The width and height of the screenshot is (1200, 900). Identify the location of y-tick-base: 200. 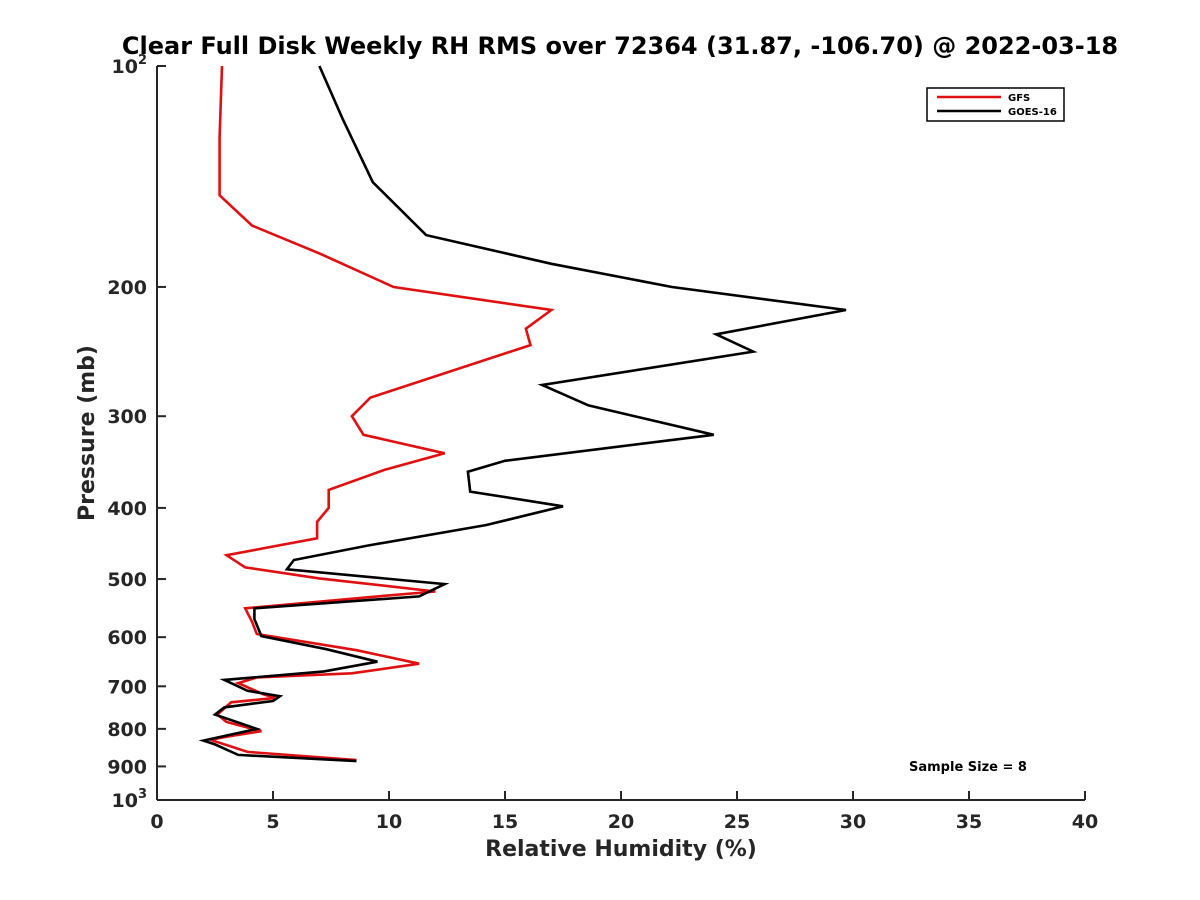
(127, 288).